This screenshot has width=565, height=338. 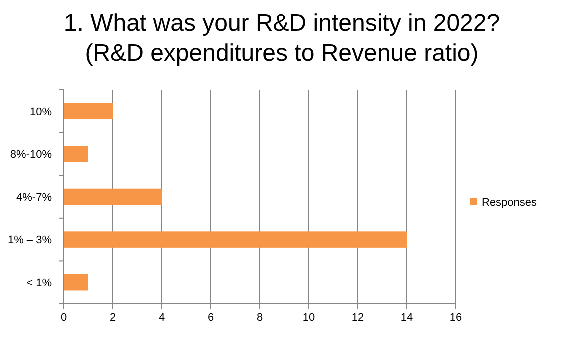 I want to click on x-tick-label: 8, so click(x=260, y=318).